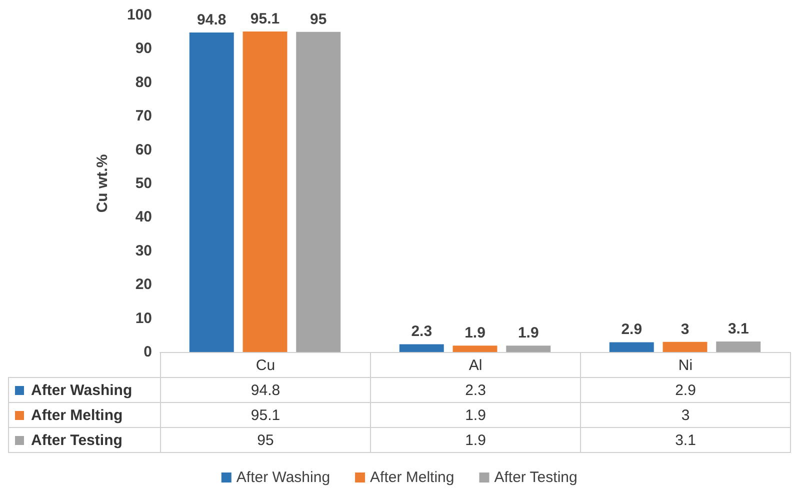 Image resolution: width=799 pixels, height=492 pixels. Describe the element at coordinates (265, 365) in the screenshot. I see `x-tick-label: Cu` at that location.